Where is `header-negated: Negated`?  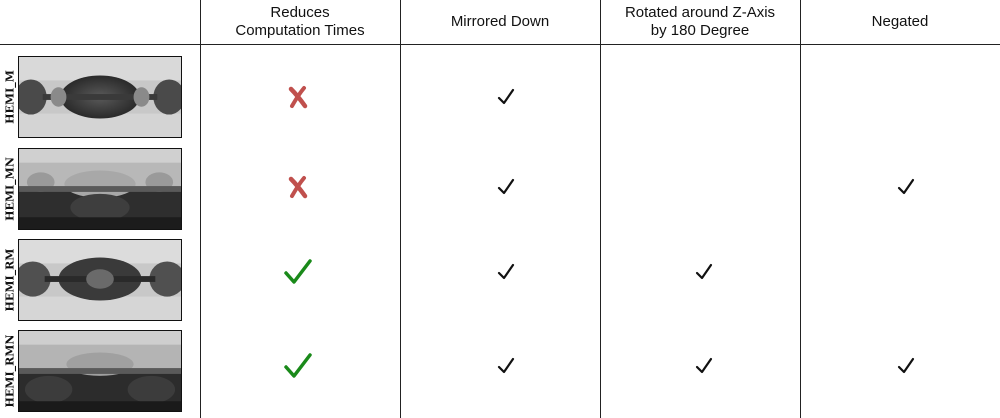
header-negated: Negated is located at coordinates (900, 22).